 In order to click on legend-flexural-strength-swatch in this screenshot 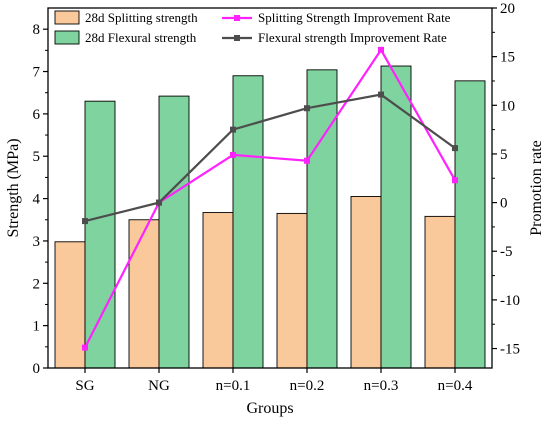, I will do `click(67, 37)`.